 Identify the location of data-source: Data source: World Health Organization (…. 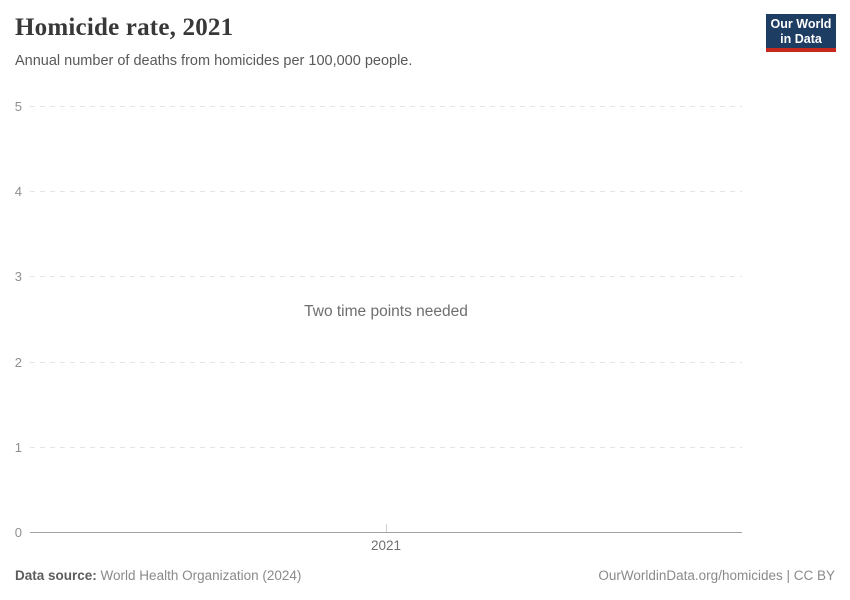
(158, 575).